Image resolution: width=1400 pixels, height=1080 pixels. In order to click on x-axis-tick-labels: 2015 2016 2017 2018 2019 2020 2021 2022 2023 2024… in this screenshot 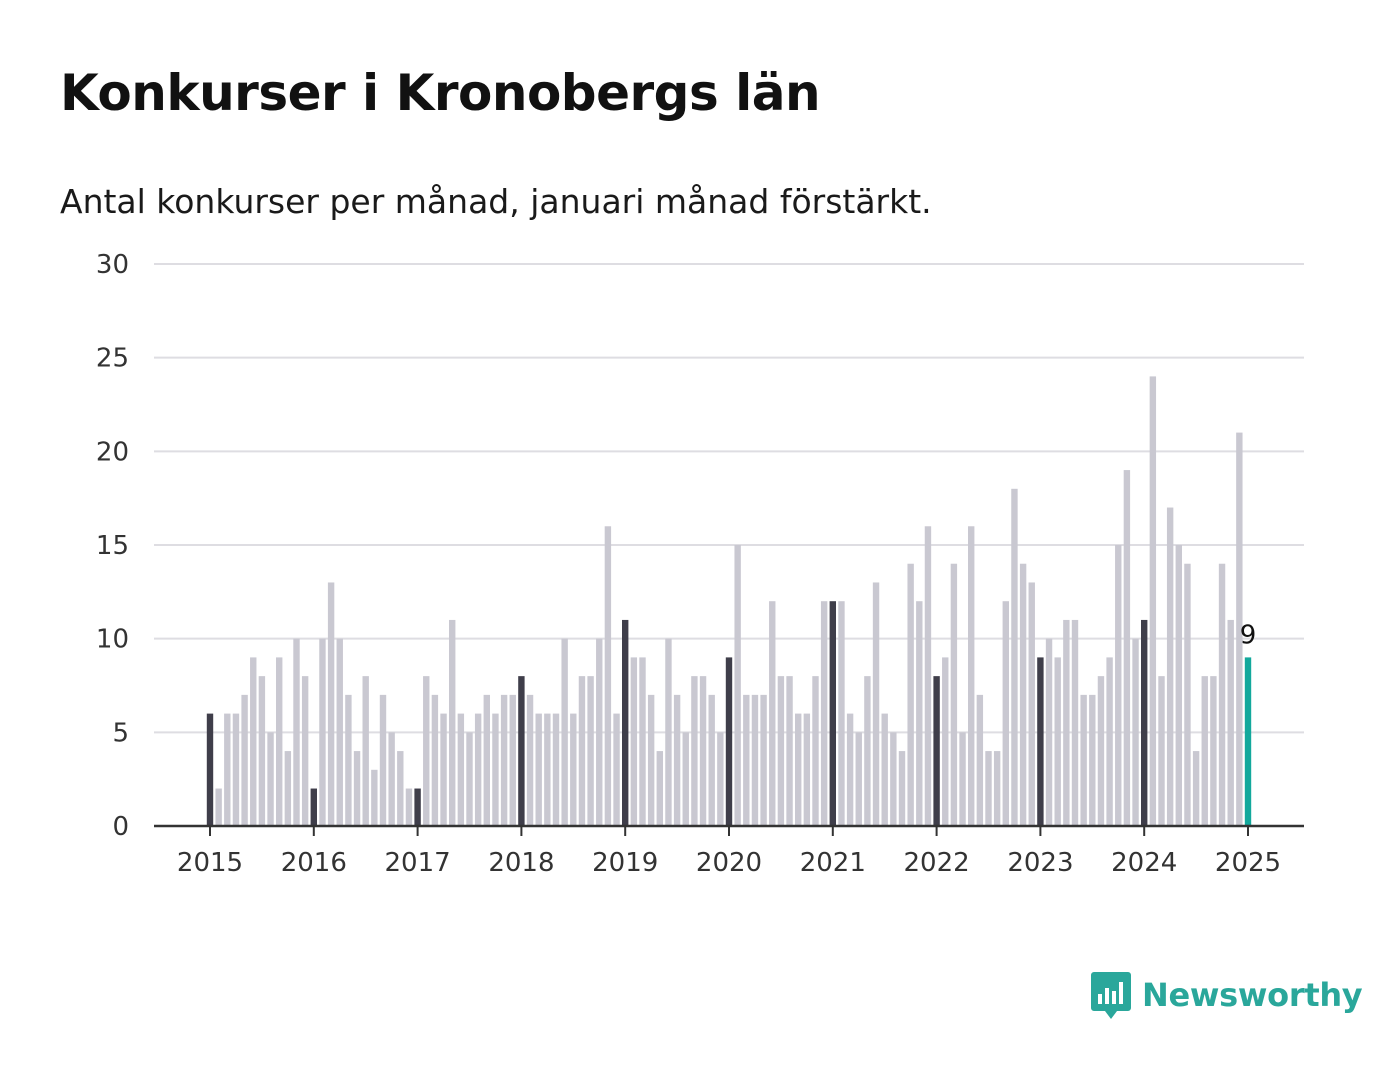, I will do `click(729, 863)`.